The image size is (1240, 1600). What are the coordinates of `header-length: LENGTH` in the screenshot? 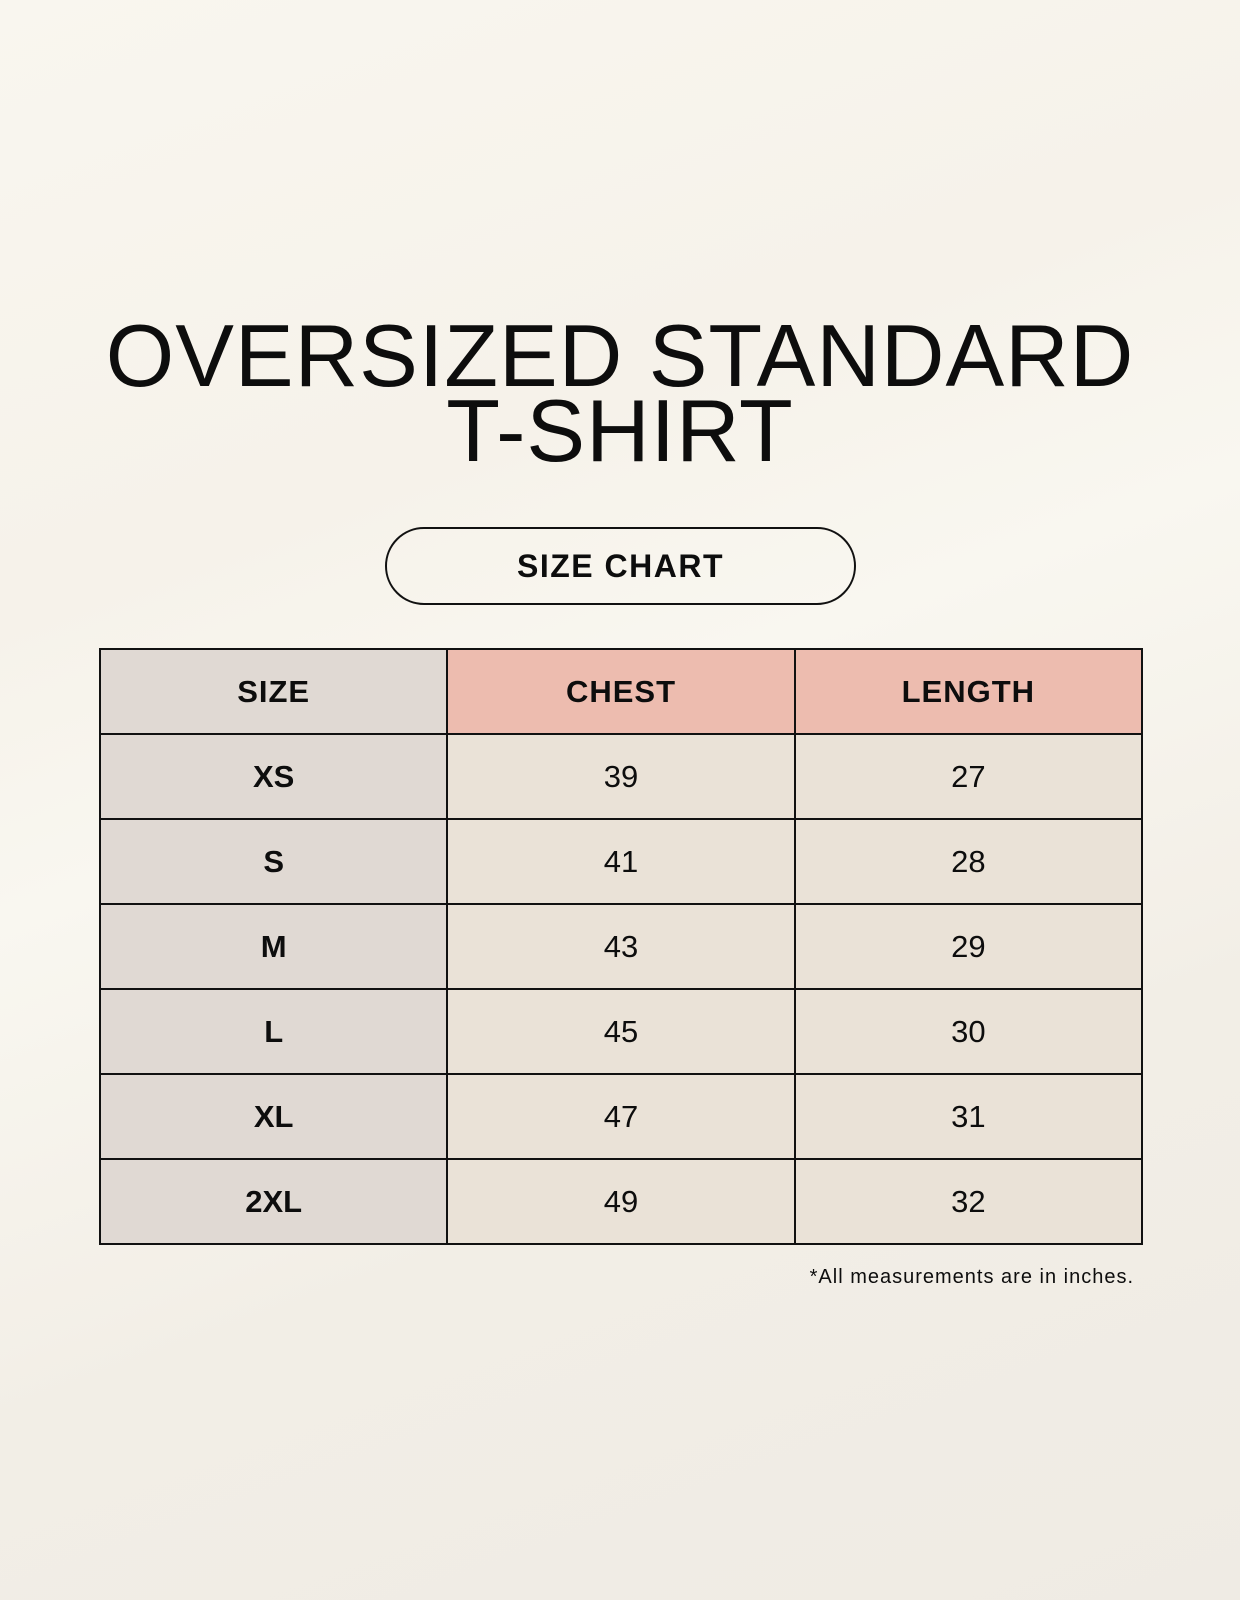 It's located at (968, 691).